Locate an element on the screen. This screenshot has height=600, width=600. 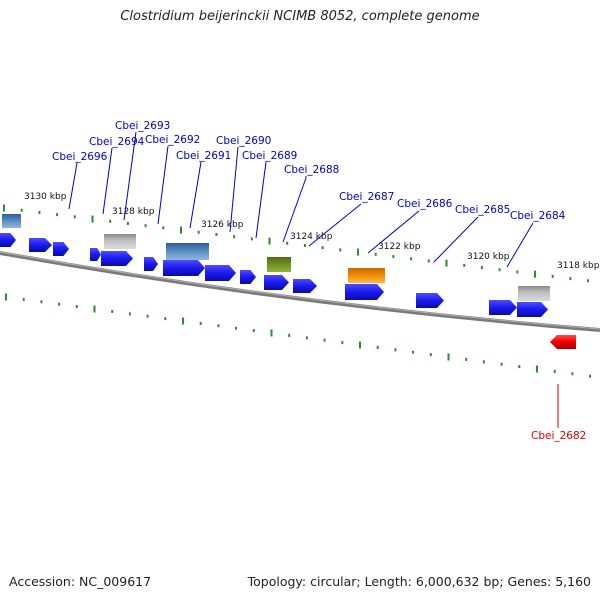
gene-label-cbei-2692: Cbei_2692 is located at coordinates (172, 140).